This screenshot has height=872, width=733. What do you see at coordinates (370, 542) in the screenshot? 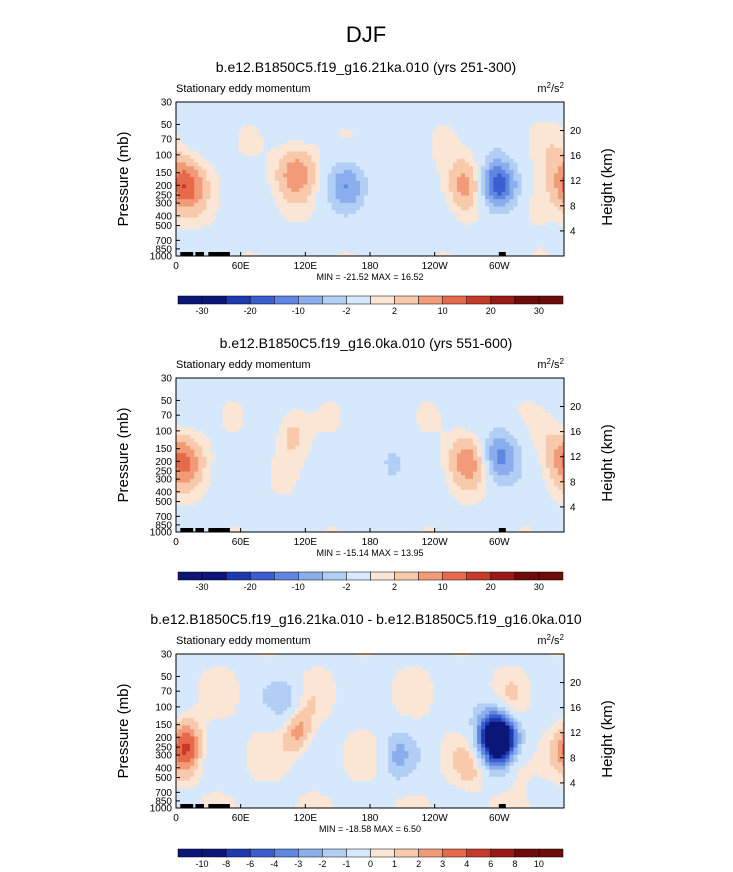
I see `x-tick-label: 180` at bounding box center [370, 542].